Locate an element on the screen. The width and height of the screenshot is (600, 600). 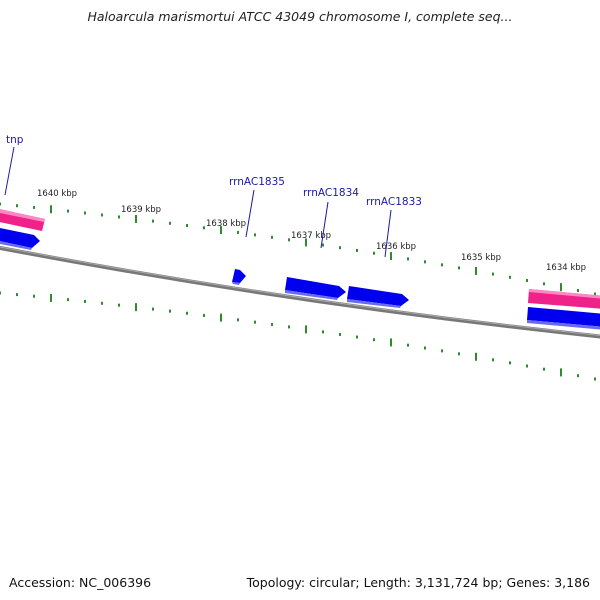
kbp-label-1636: 1636 kbp is located at coordinates (396, 247).